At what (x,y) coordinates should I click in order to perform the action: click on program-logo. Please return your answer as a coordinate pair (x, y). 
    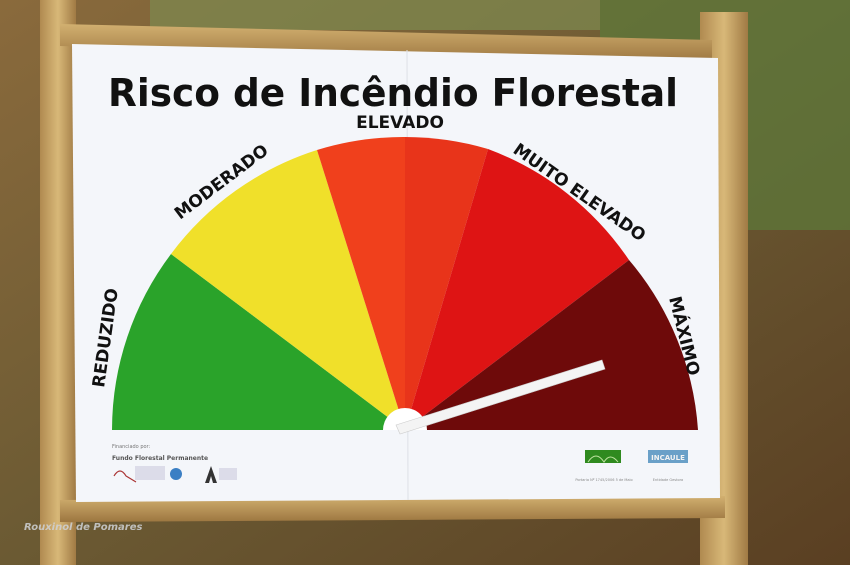
    Looking at the image, I should click on (603, 456).